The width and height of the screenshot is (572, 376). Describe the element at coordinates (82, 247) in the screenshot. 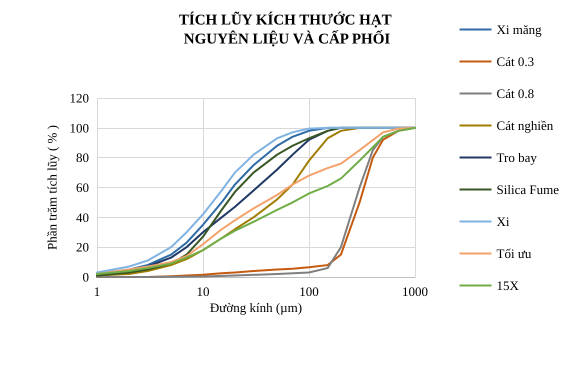

I see `y-tick-label: 20` at that location.